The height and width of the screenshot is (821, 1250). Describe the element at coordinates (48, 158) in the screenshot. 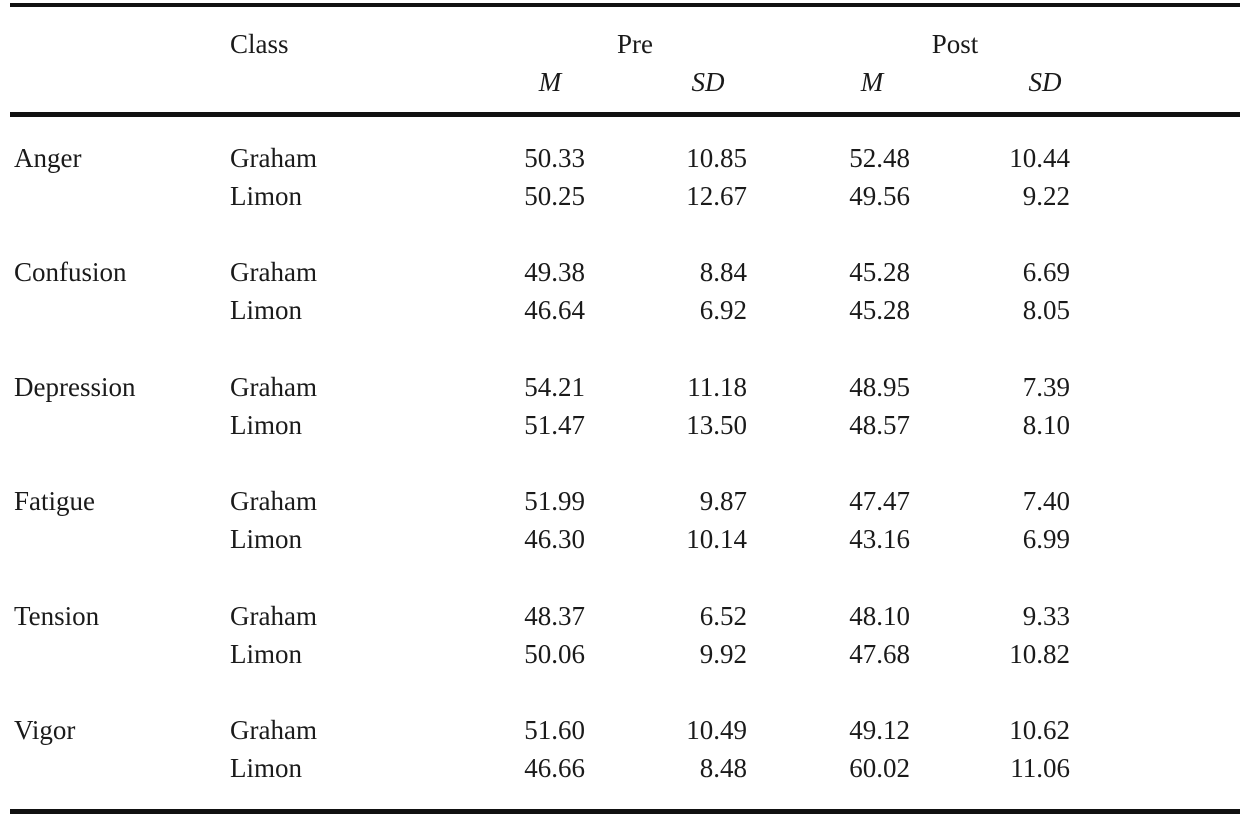

I see `group-label: Anger` at that location.